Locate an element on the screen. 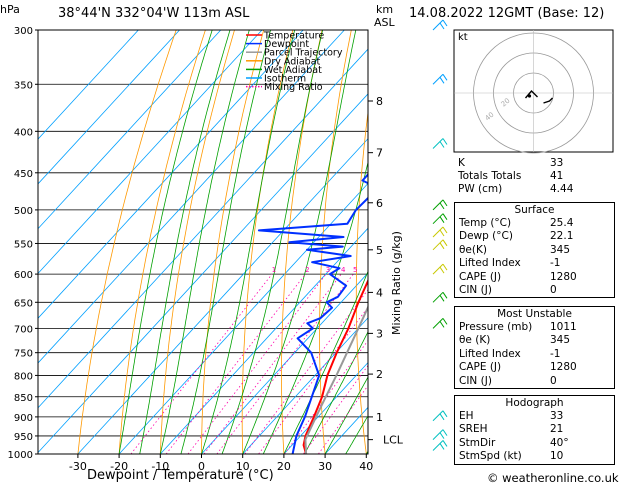 This screenshot has width=629, height=486. height-tick-label: 8 is located at coordinates (379, 101).